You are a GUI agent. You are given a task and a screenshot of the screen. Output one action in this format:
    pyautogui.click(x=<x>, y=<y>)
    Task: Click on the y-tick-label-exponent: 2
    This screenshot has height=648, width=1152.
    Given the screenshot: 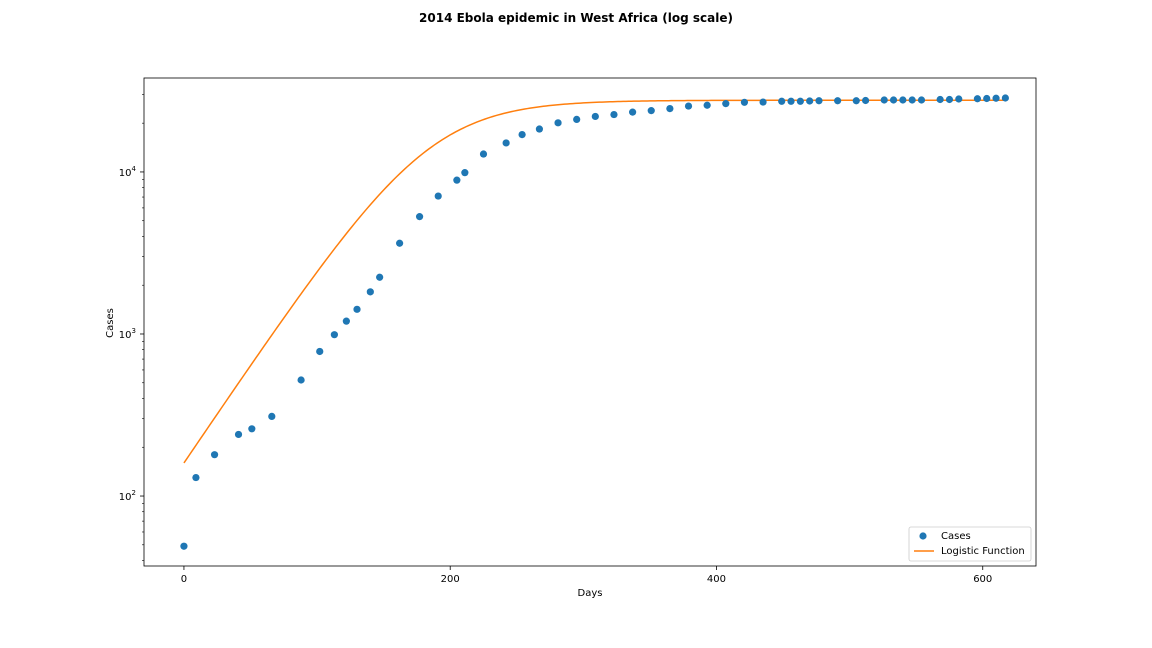 What is the action you would take?
    pyautogui.click(x=134, y=493)
    